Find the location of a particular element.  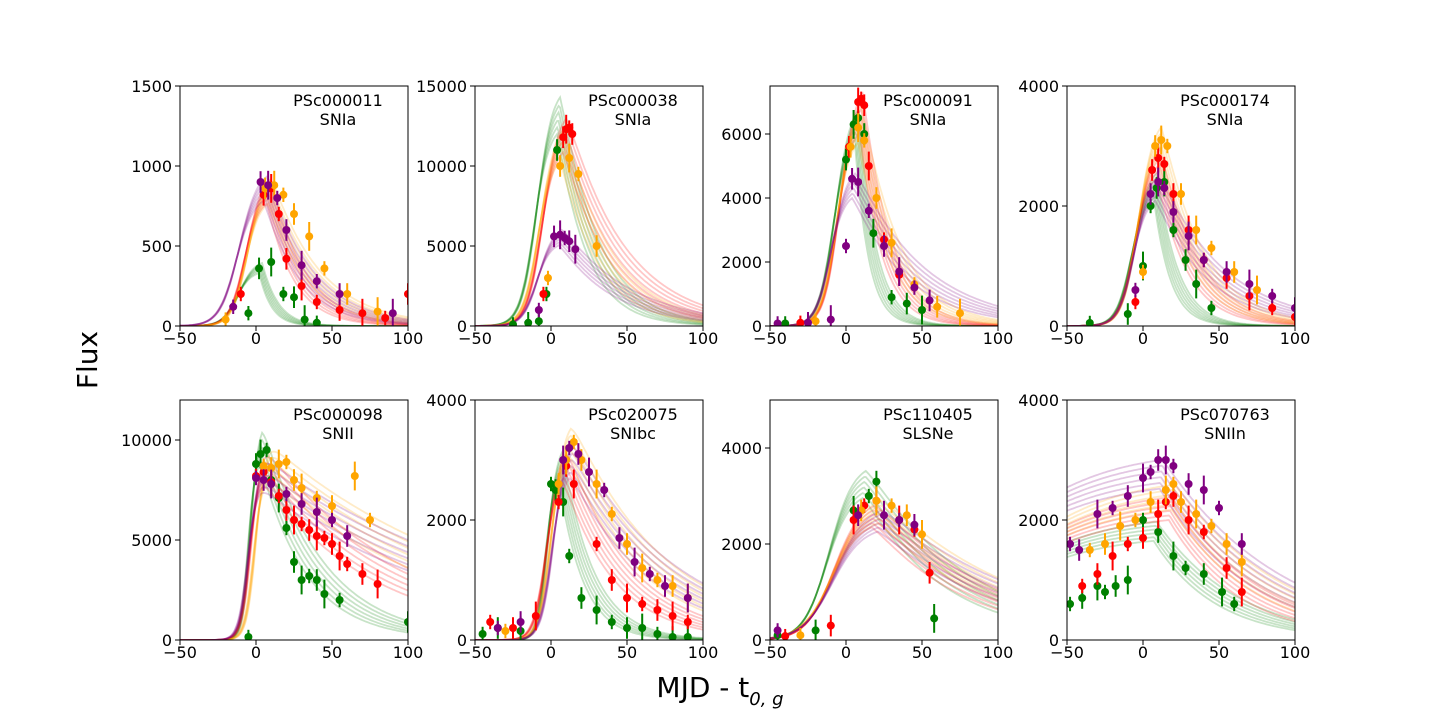

y-tick-label: 2000 is located at coordinates (1038, 520).